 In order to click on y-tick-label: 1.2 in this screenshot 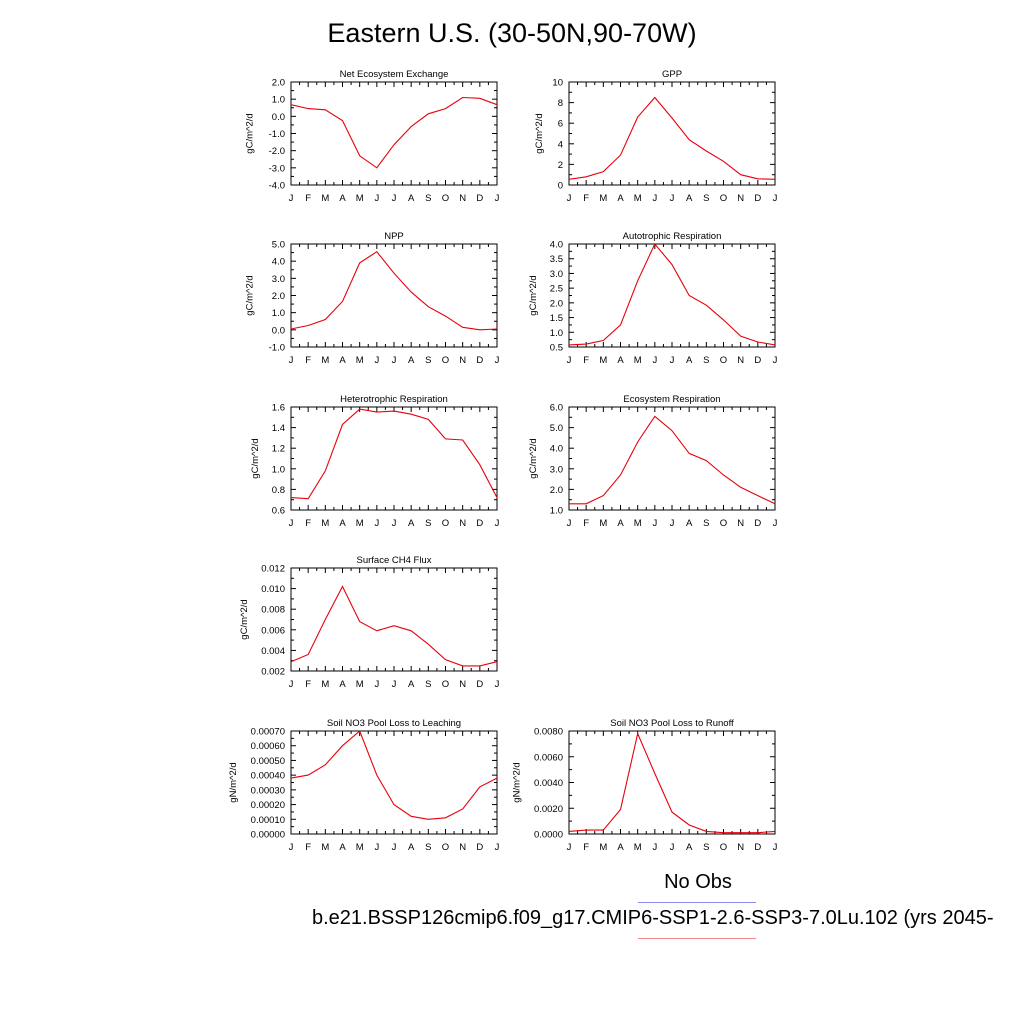, I will do `click(278, 449)`.